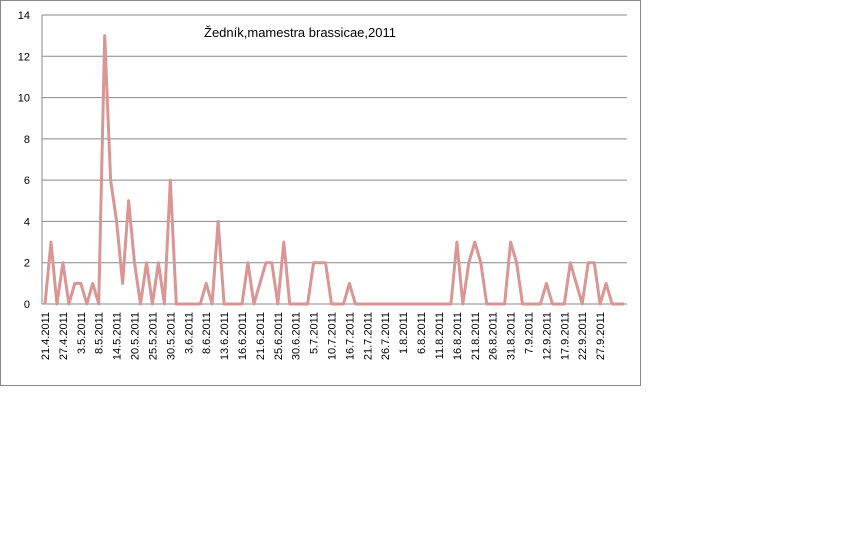  I want to click on chart-title: Žedník,mamestra brassicae,2011, so click(300, 32).